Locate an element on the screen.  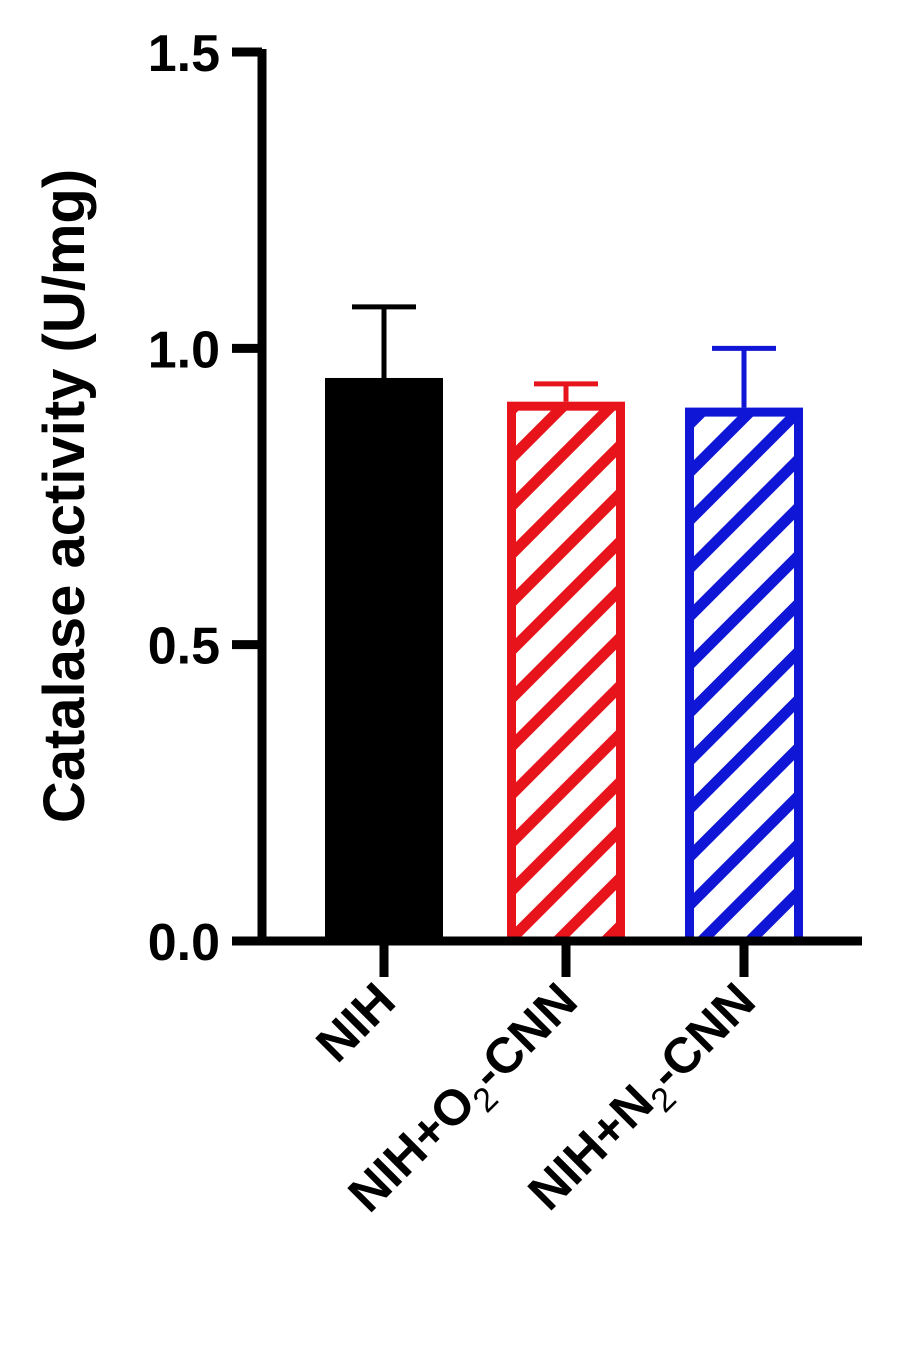
x-category-label-1: NIH is located at coordinates (355, 1022).